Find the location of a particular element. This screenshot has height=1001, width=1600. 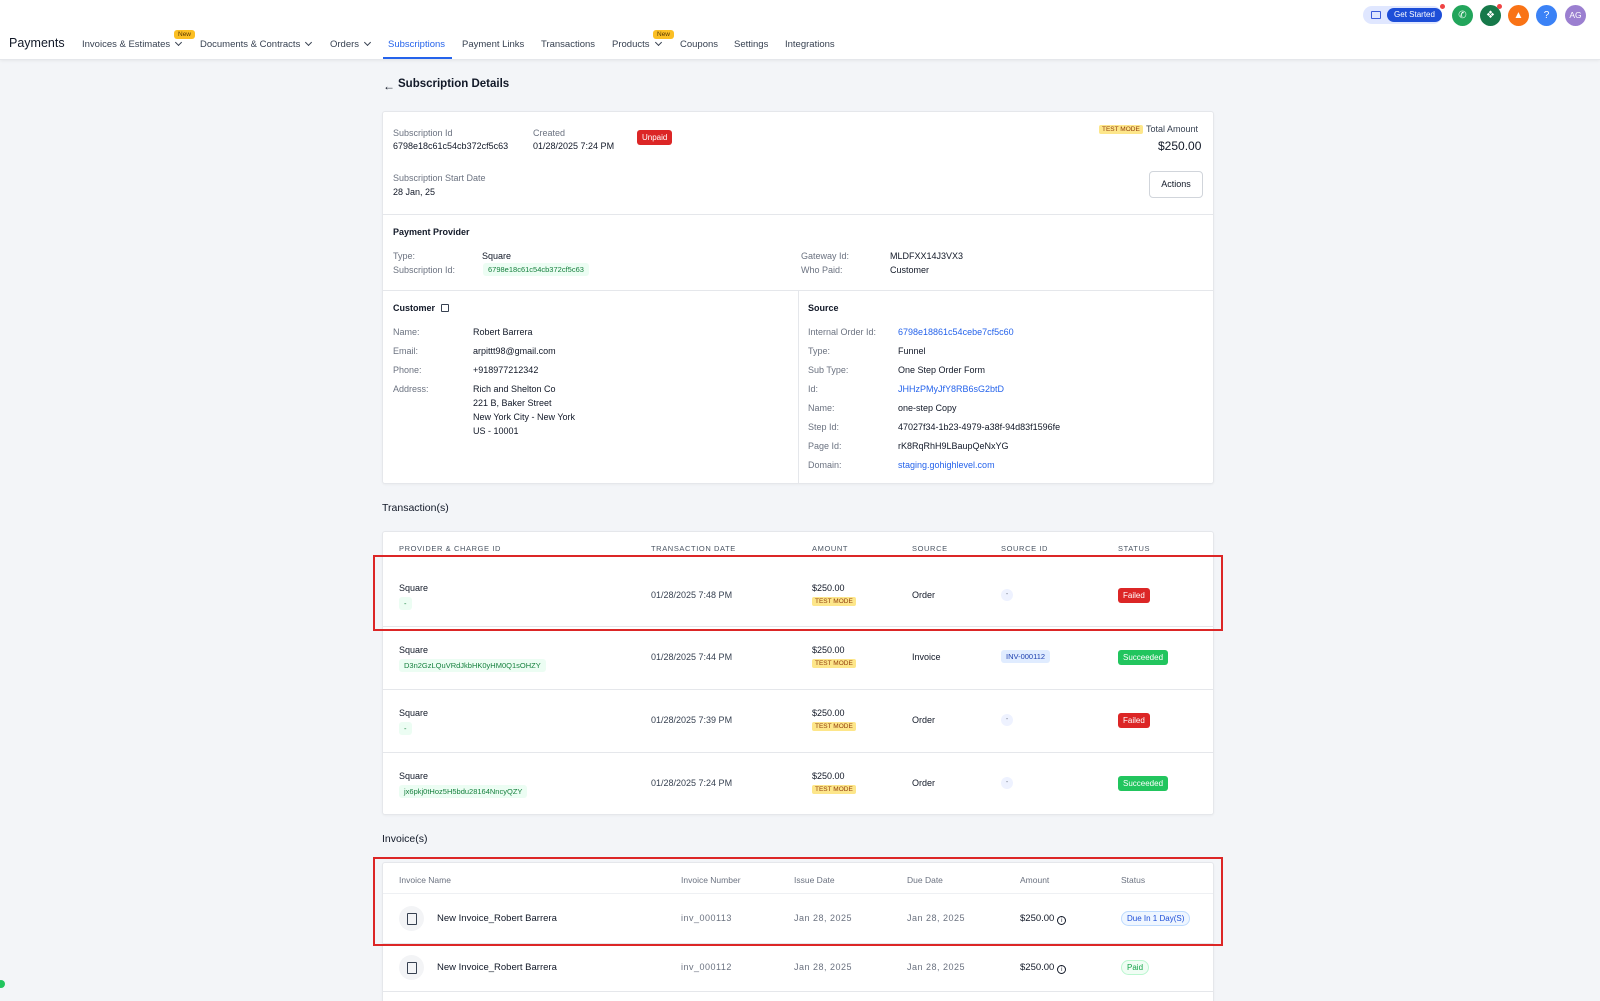

total-amount-value: $250.00 is located at coordinates (1180, 146).